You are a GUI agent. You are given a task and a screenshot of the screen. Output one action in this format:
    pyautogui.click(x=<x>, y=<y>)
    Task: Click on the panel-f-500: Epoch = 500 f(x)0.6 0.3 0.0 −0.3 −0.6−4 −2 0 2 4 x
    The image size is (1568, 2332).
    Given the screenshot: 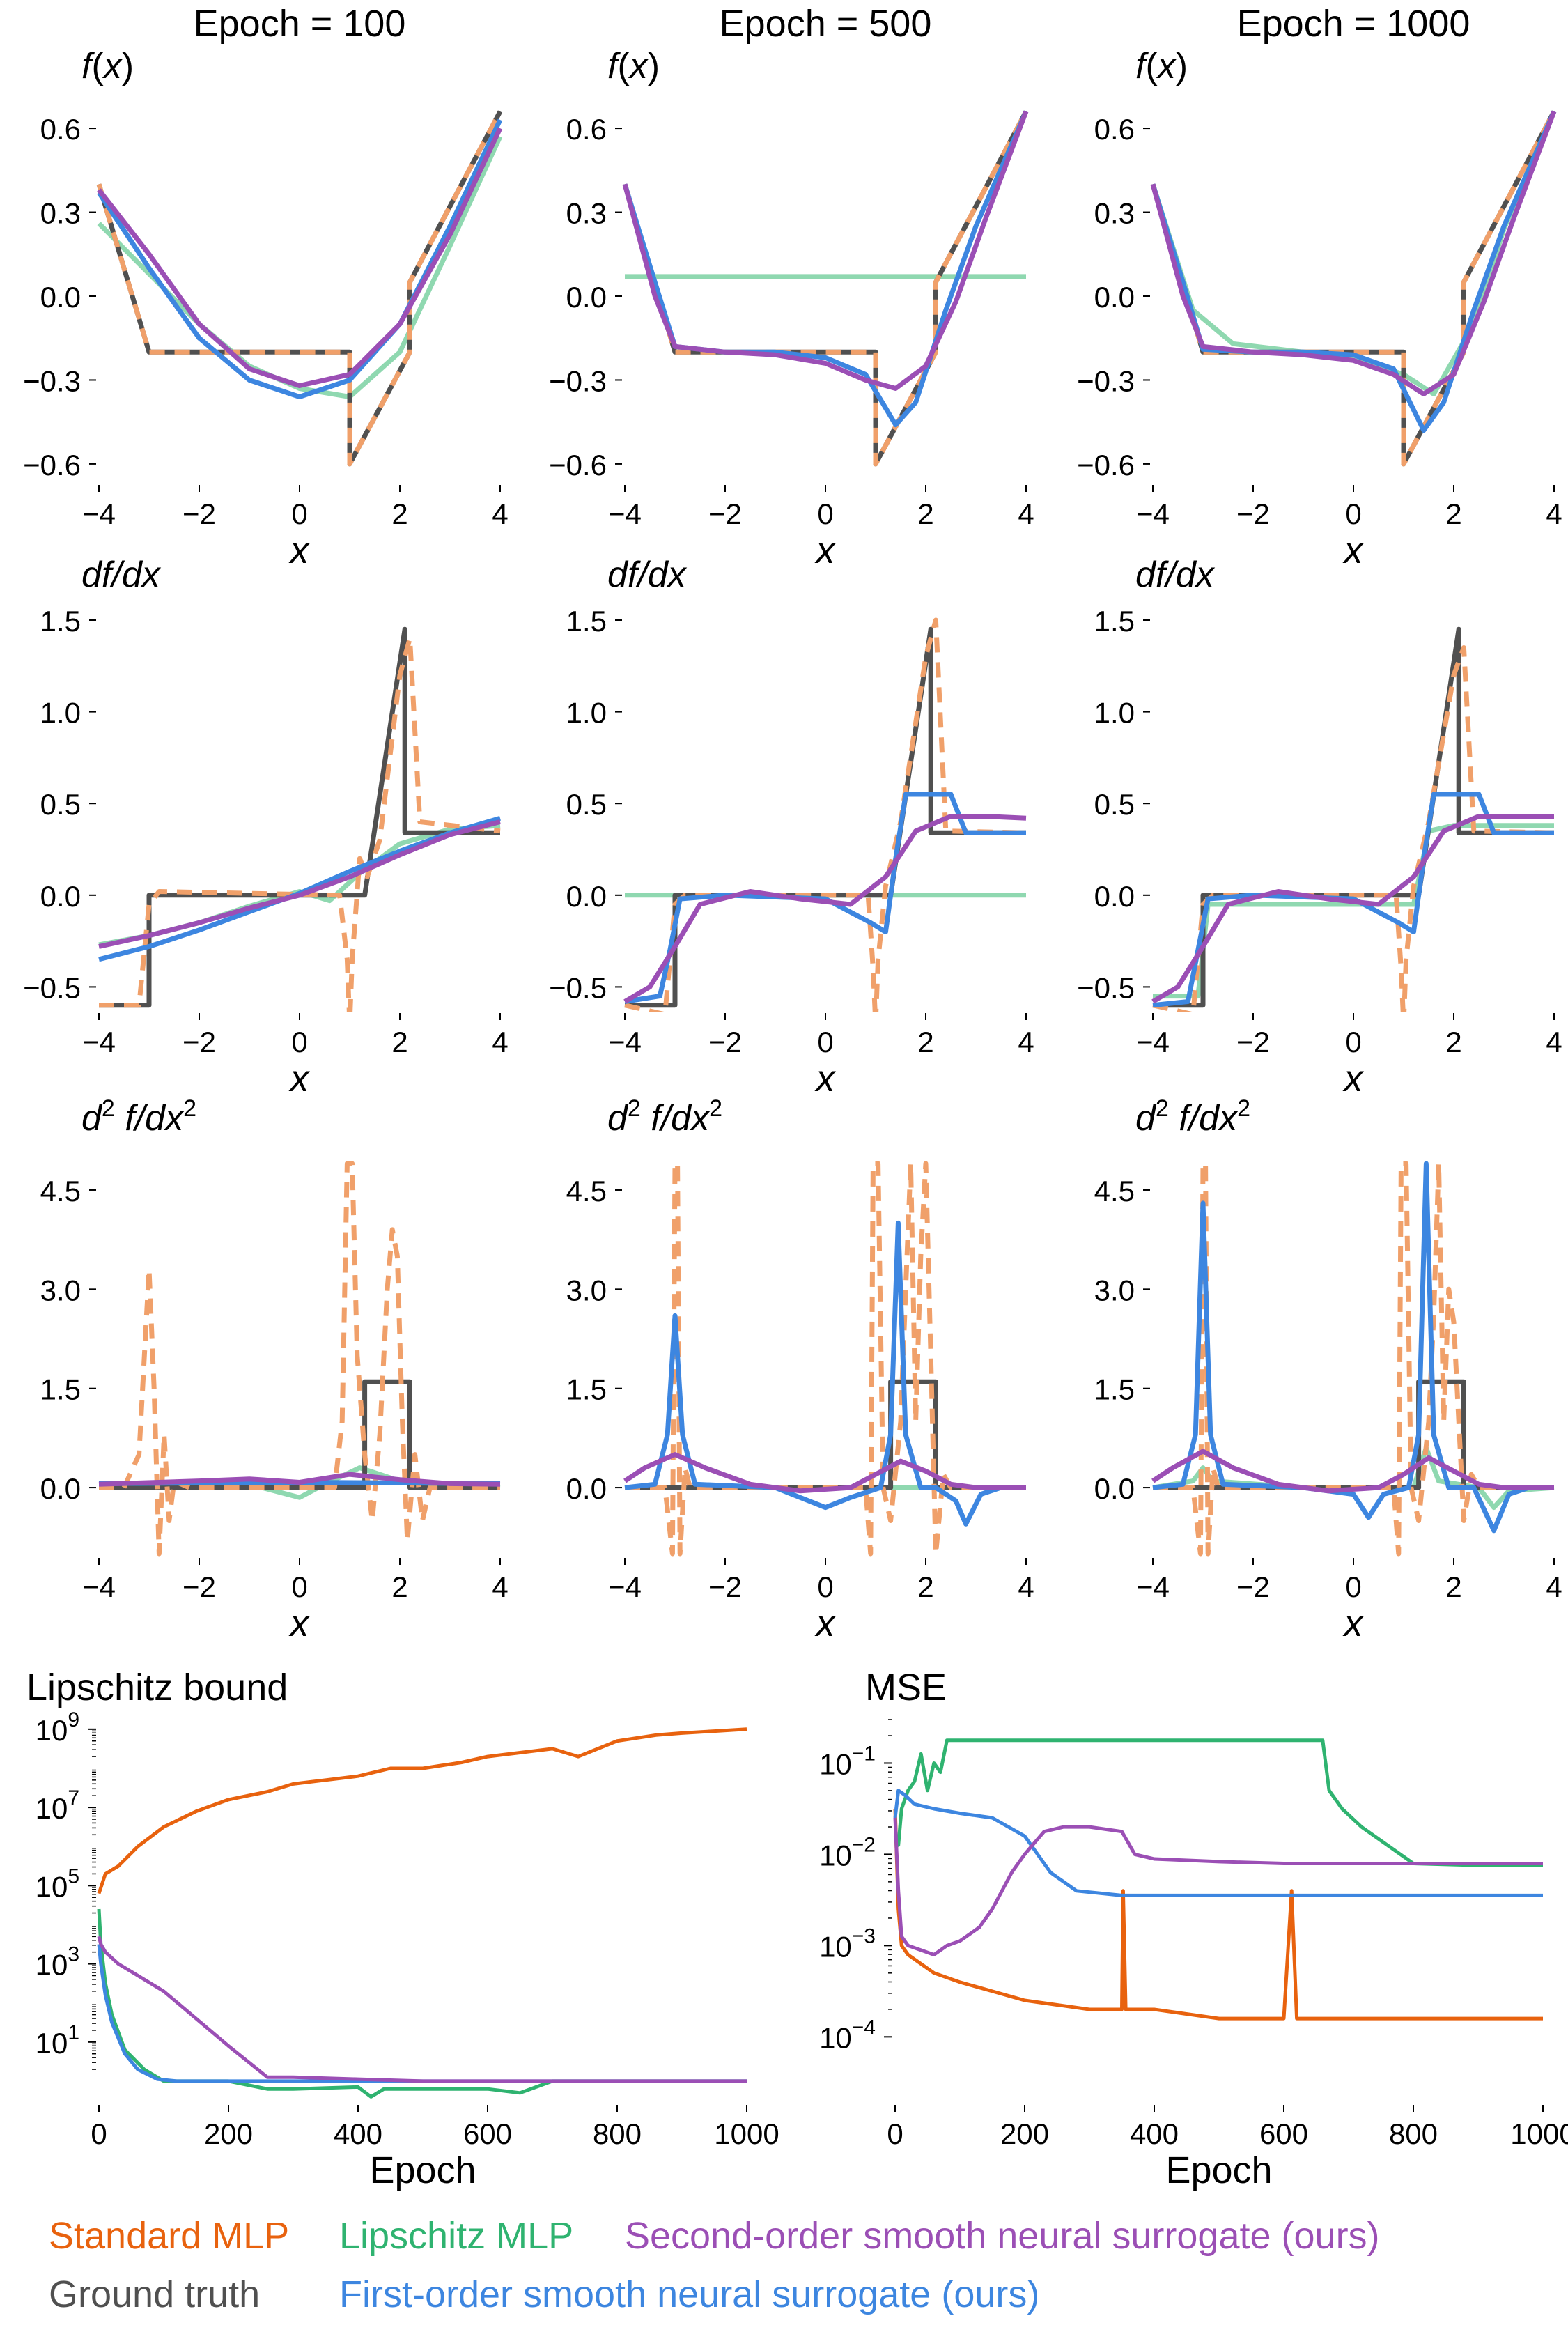 What is the action you would take?
    pyautogui.click(x=791, y=287)
    